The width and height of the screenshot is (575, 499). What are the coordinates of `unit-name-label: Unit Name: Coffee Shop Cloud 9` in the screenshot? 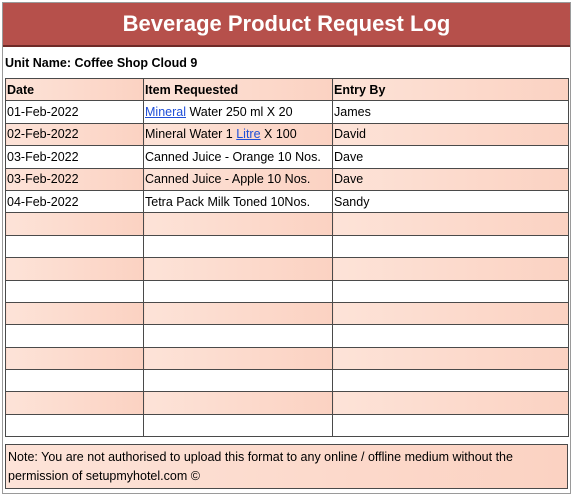 It's located at (101, 63).